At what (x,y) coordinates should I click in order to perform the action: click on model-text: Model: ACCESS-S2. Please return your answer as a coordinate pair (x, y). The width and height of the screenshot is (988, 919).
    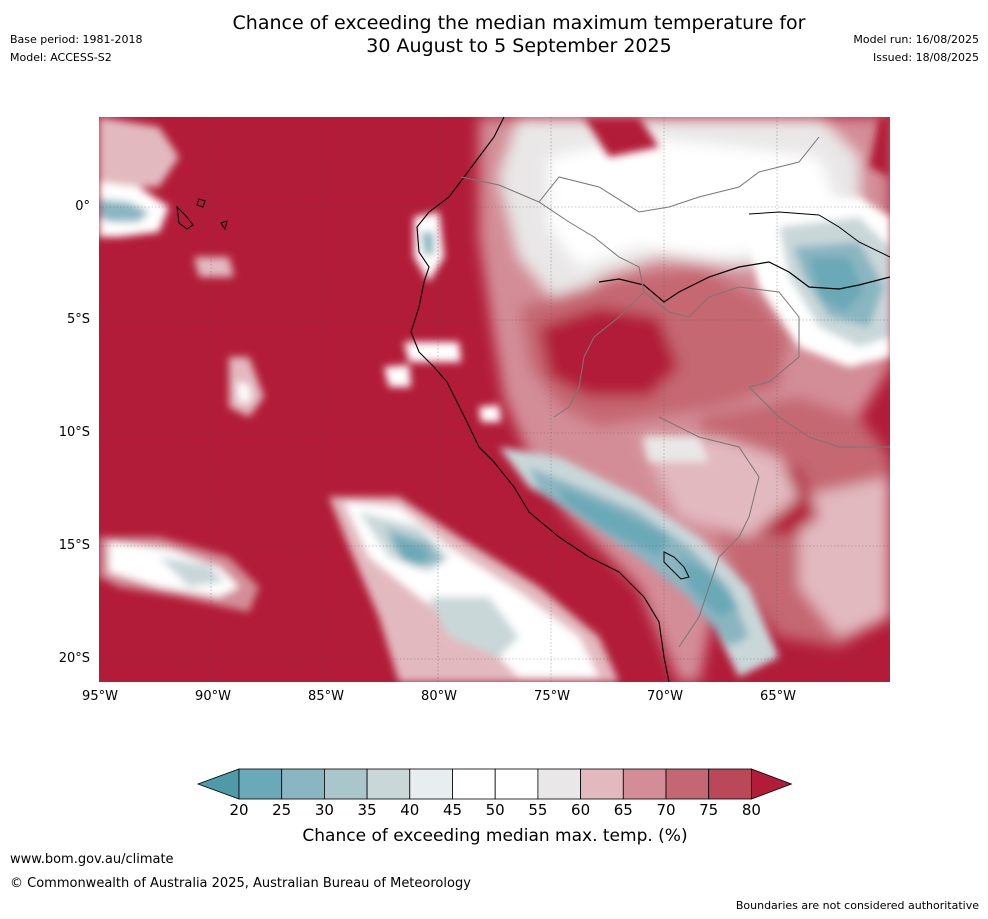
    Looking at the image, I should click on (61, 57).